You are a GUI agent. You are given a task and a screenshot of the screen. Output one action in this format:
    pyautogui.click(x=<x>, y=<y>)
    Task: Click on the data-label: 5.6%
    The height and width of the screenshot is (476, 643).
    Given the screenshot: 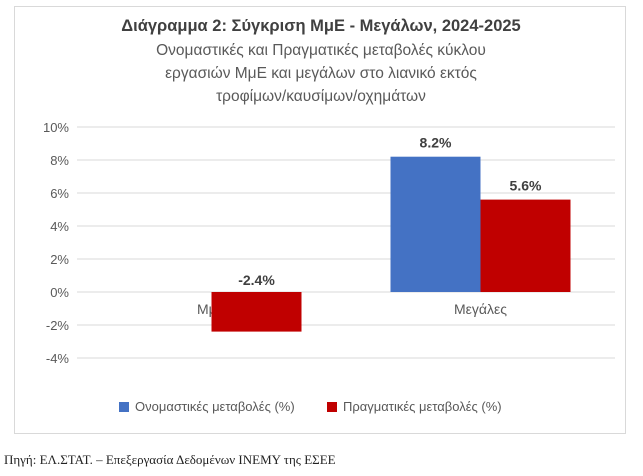 What is the action you would take?
    pyautogui.click(x=526, y=186)
    